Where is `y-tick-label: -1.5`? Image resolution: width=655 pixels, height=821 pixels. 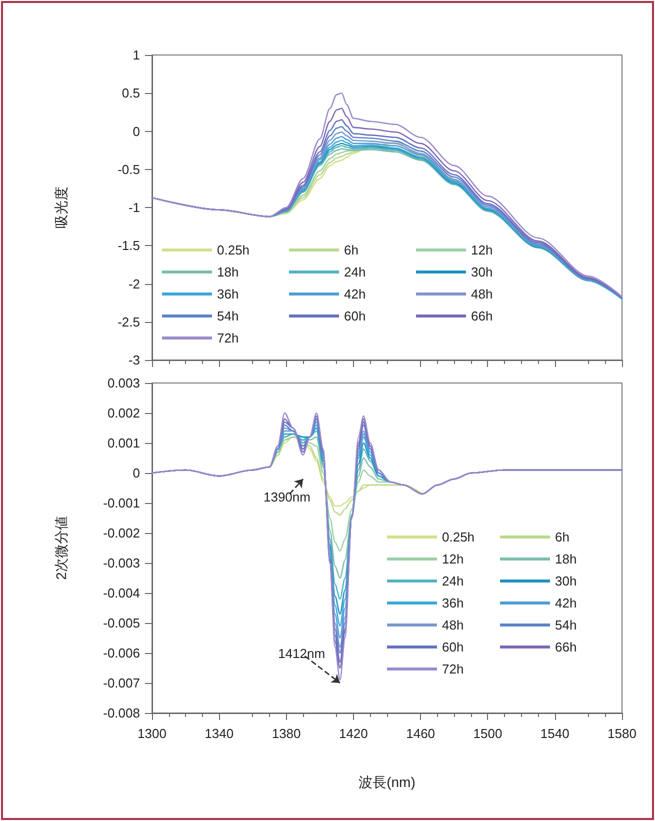 y-tick-label: -1.5 is located at coordinates (129, 246).